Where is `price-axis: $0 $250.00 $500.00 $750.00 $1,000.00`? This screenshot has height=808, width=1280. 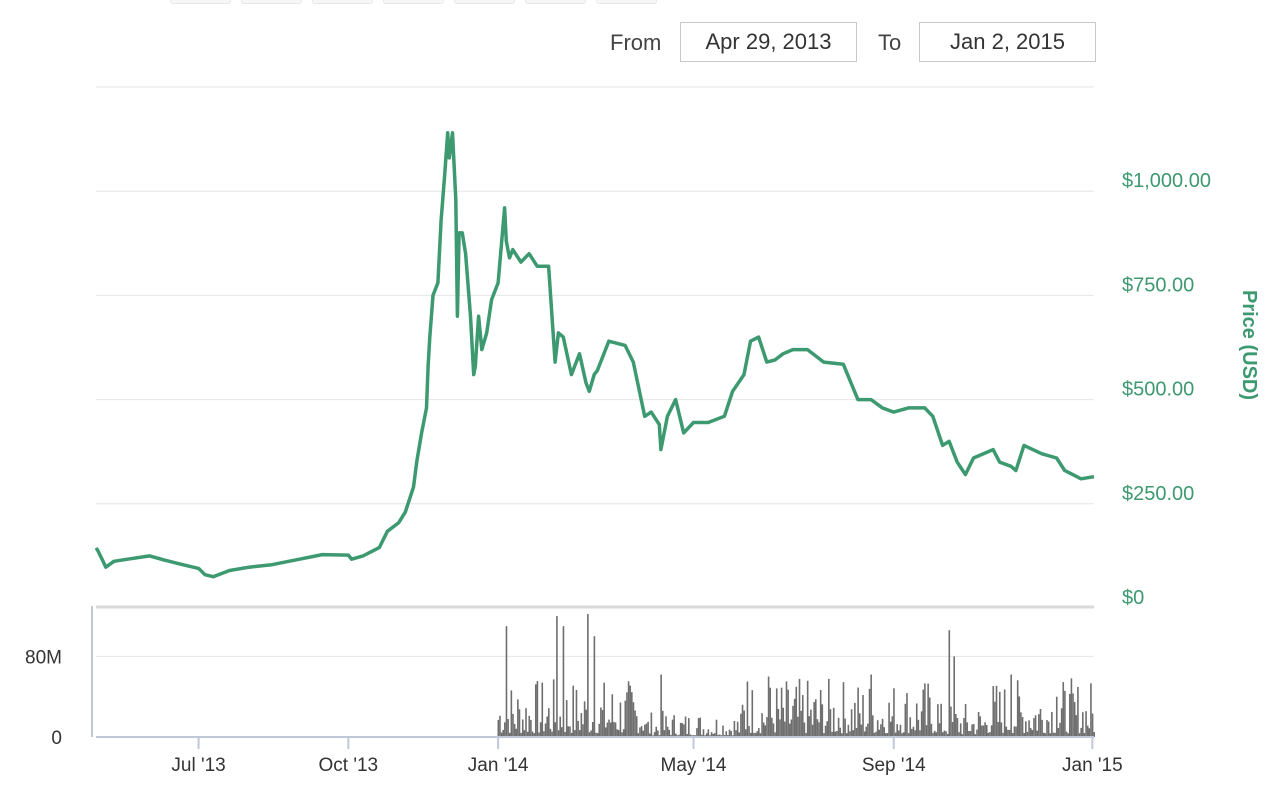 price-axis: $0 $250.00 $500.00 $750.00 $1,000.00 is located at coordinates (1166, 389).